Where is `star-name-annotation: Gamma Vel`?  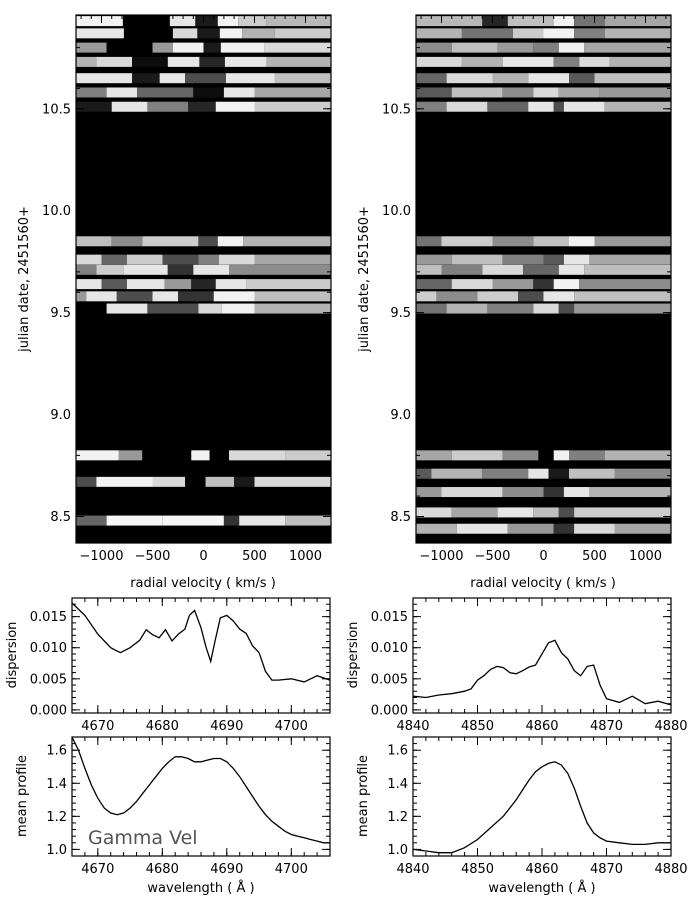
star-name-annotation: Gamma Vel is located at coordinates (143, 838).